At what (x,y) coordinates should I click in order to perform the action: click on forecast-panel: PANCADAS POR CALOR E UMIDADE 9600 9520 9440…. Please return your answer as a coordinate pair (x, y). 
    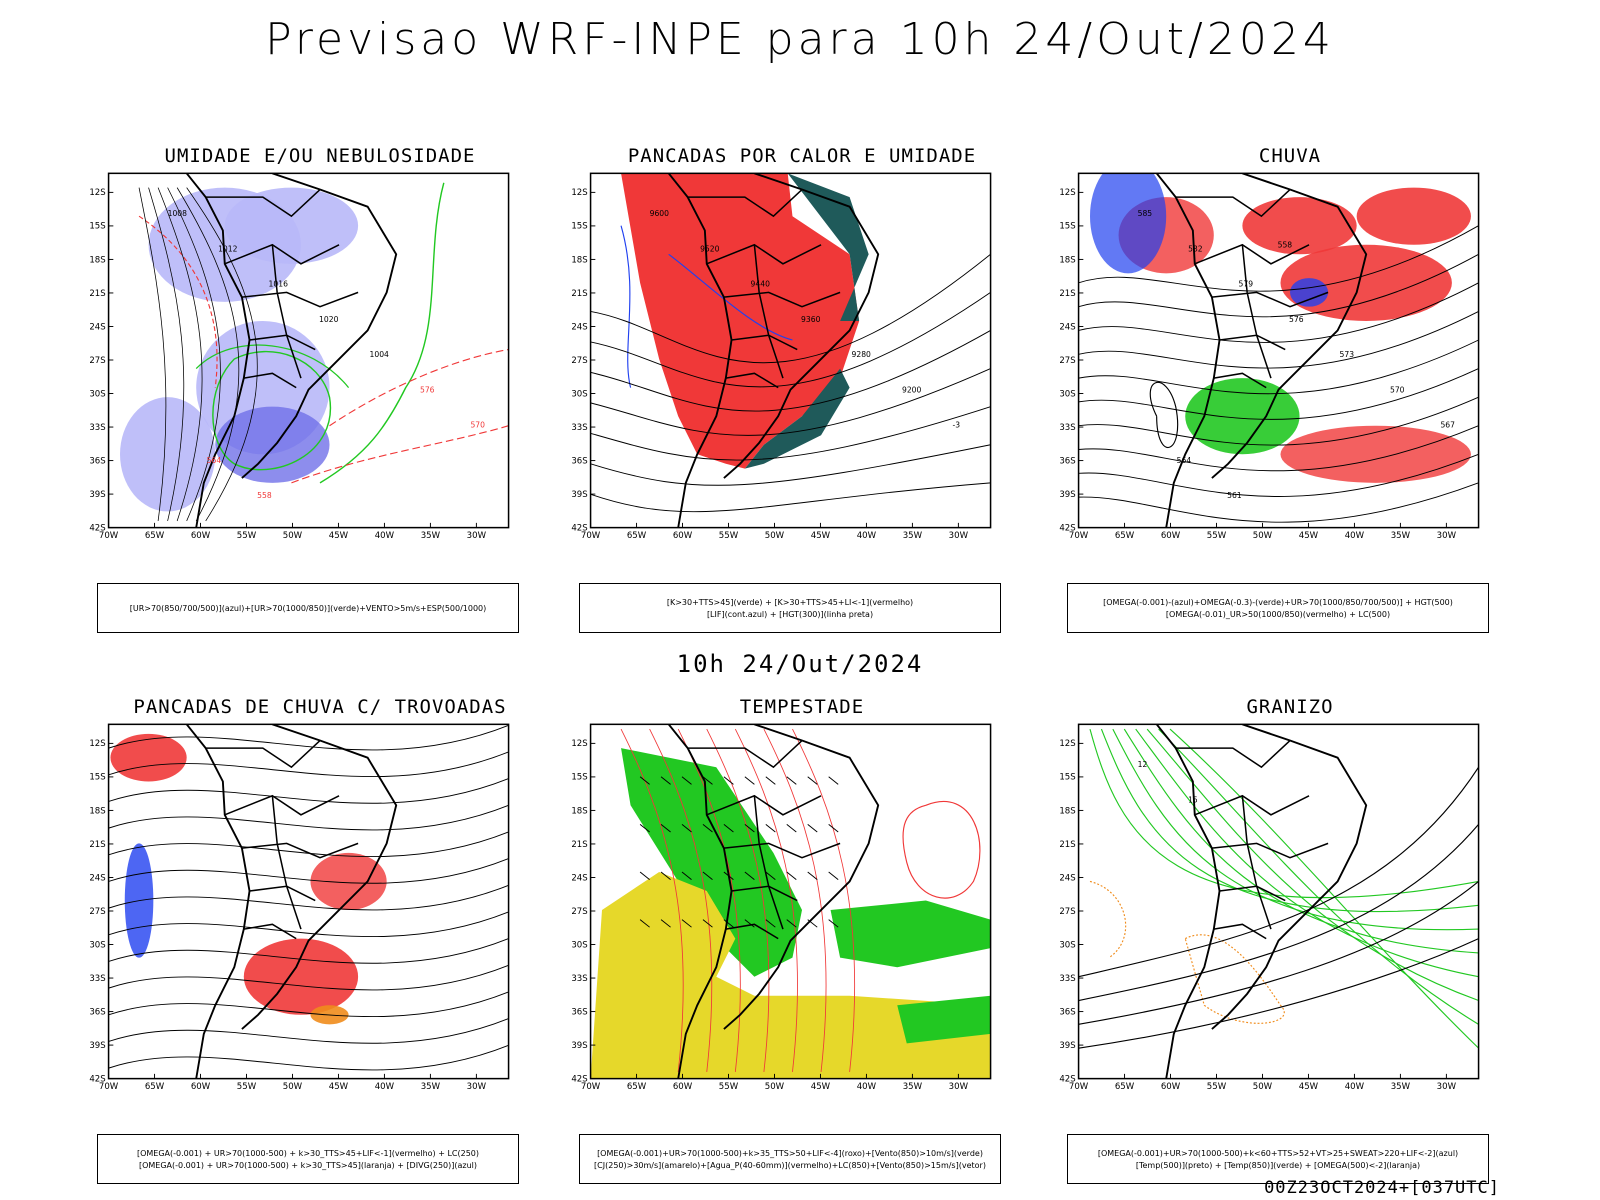
    Looking at the image, I should click on (802, 390).